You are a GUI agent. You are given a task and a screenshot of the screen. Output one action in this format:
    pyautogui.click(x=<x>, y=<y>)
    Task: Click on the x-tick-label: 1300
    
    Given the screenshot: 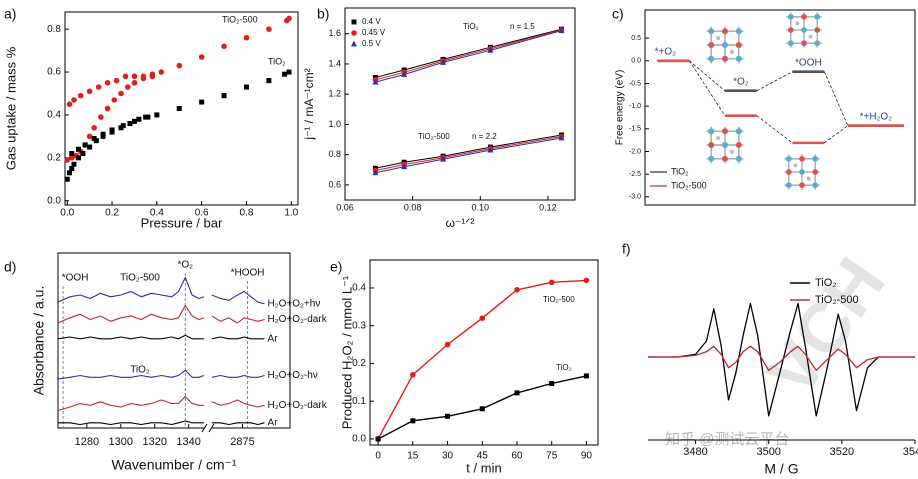 What is the action you would take?
    pyautogui.click(x=121, y=442)
    